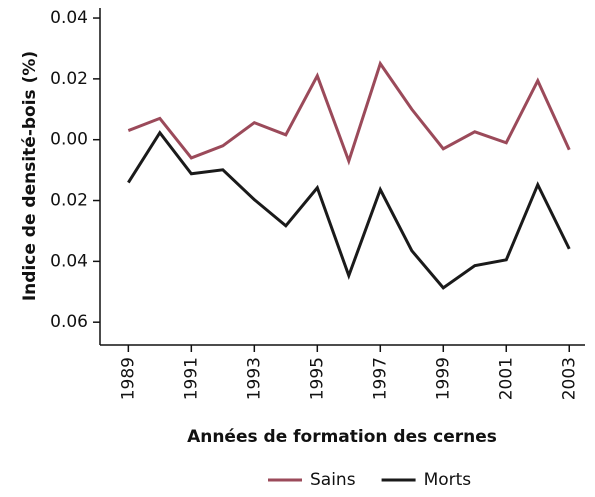  Describe the element at coordinates (342, 437) in the screenshot. I see `x-axis-title: Années de formation des cernes` at that location.